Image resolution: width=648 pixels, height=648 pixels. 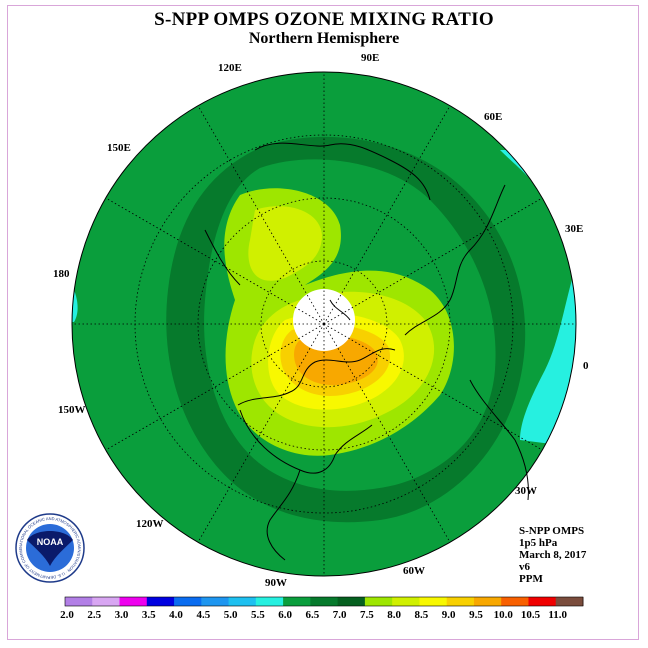 I want to click on info-level: 1p5 hPa, so click(x=538, y=543).